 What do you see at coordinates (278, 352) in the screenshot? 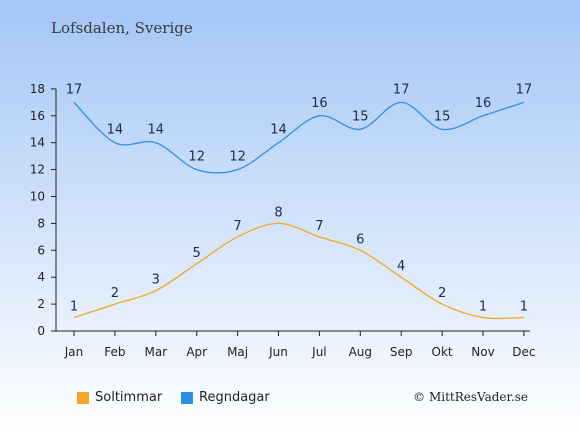
I see `x-tick-label: Jun` at bounding box center [278, 352].